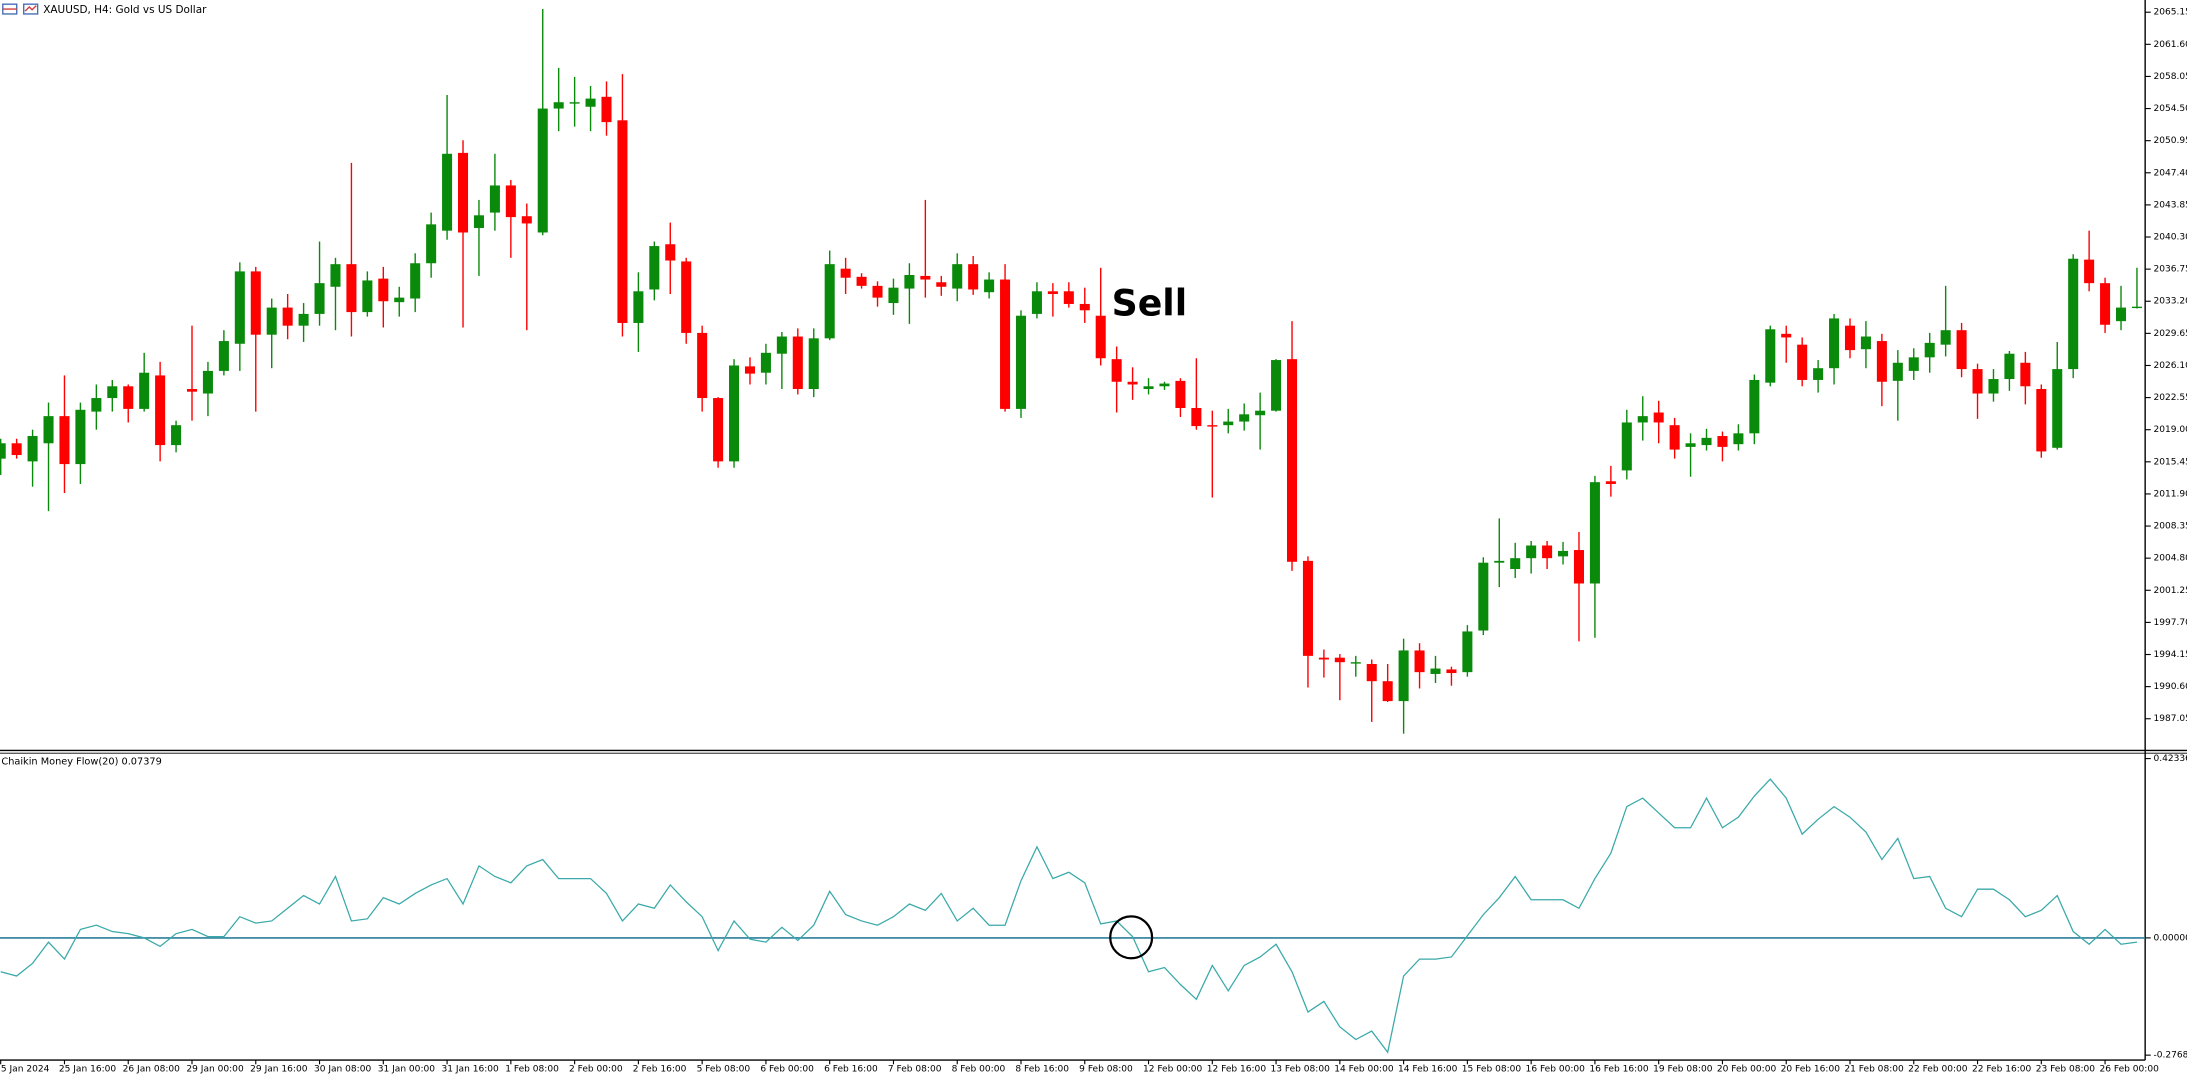 This screenshot has width=2187, height=1076. Describe the element at coordinates (2170, 173) in the screenshot. I see `y-tick-label: 2047.40` at that location.